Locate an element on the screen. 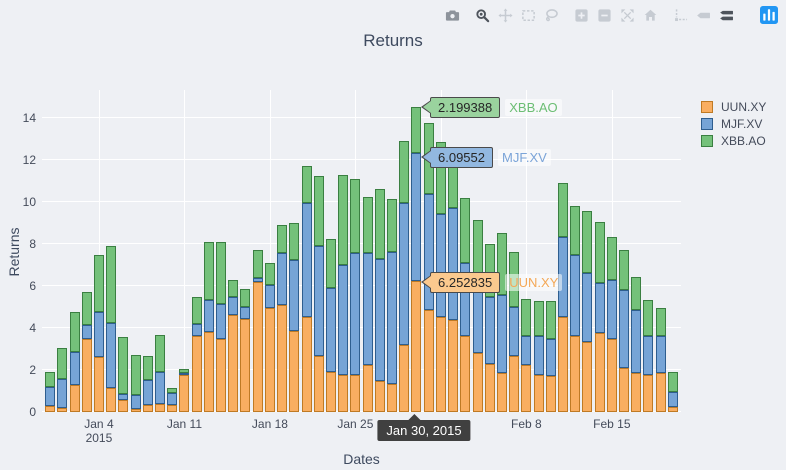 The width and height of the screenshot is (786, 470). legend-item-uun-xy: UUN.XY is located at coordinates (733, 106).